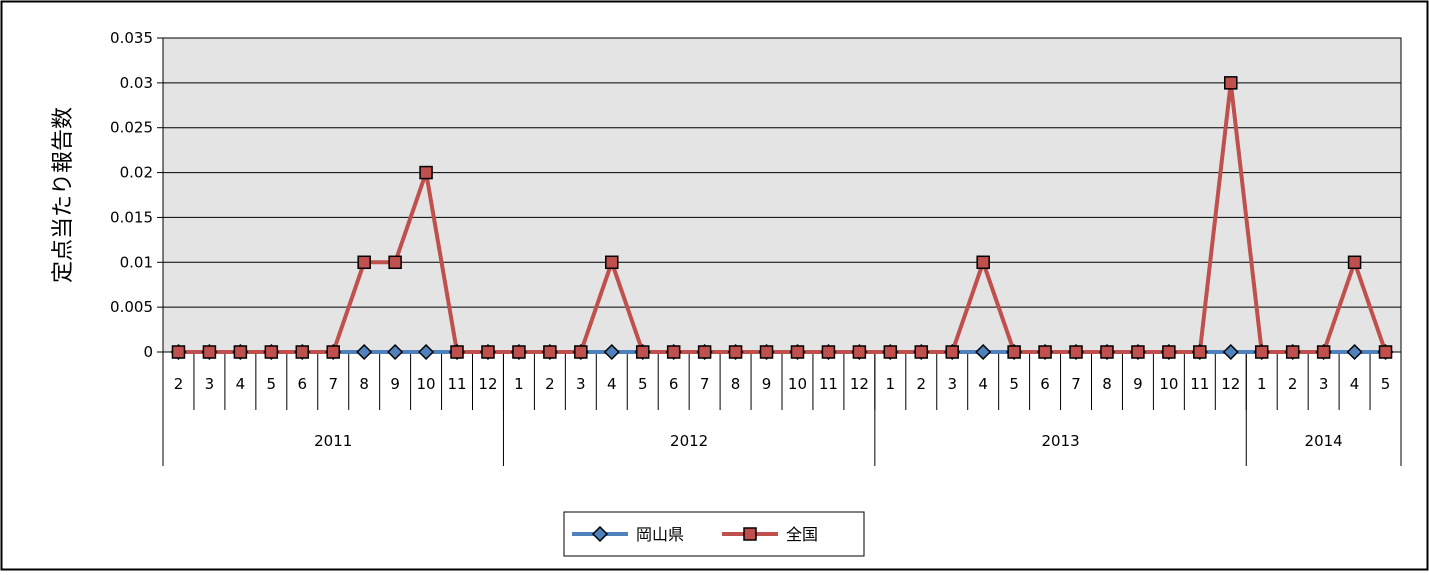  I want to click on year-tick-label: 2014, so click(1324, 441).